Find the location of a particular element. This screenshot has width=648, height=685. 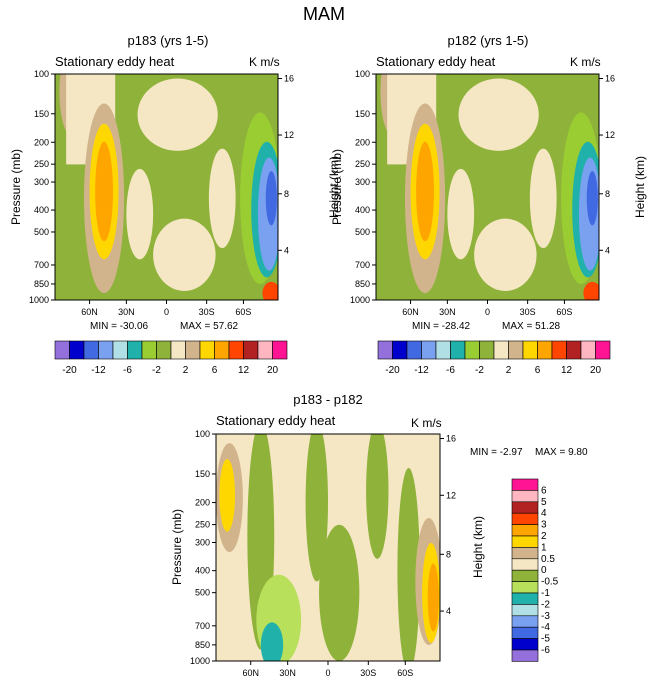

contour-surface-red is located at coordinates (270, 290).